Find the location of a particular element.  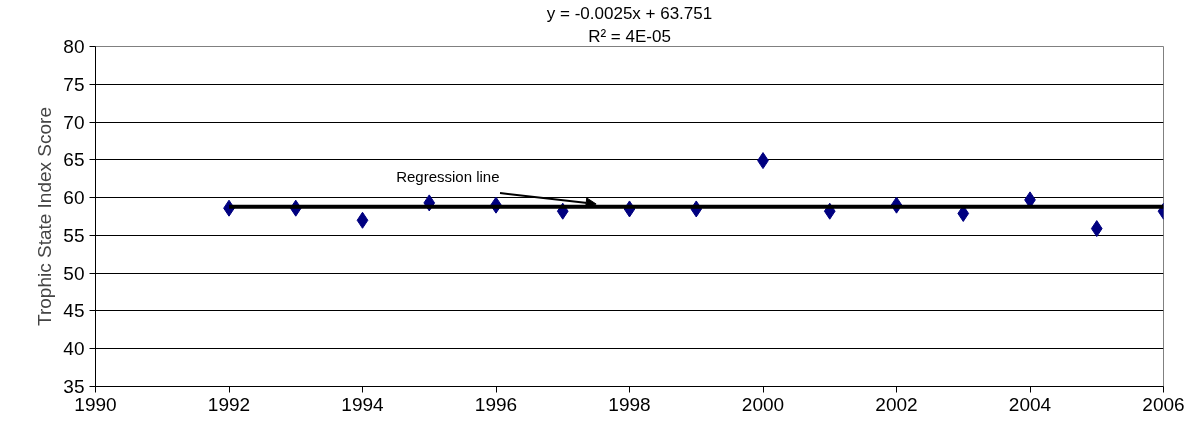

x-tick-label: 1996 is located at coordinates (496, 404).